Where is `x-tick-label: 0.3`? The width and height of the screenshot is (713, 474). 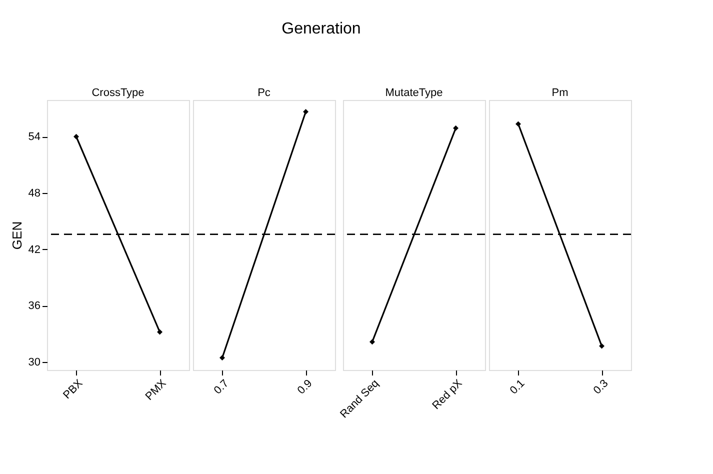 x-tick-label: 0.3 is located at coordinates (601, 387).